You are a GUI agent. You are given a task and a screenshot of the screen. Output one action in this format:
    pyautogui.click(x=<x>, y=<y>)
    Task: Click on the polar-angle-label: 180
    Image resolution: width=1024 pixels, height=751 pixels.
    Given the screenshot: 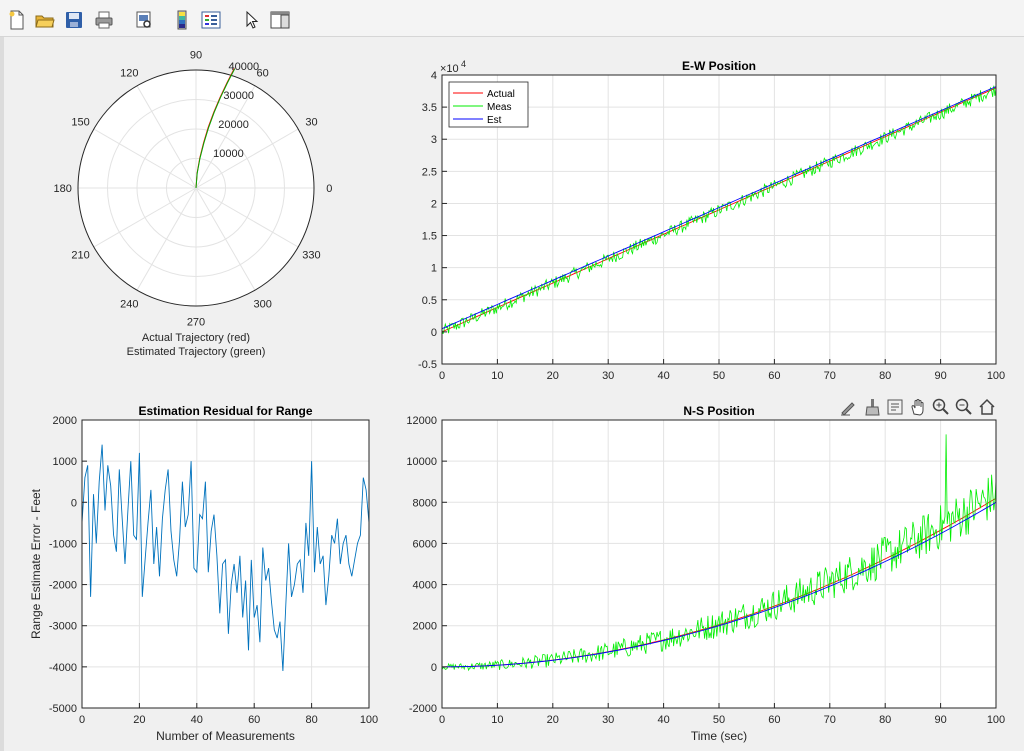 What is the action you would take?
    pyautogui.click(x=62, y=189)
    